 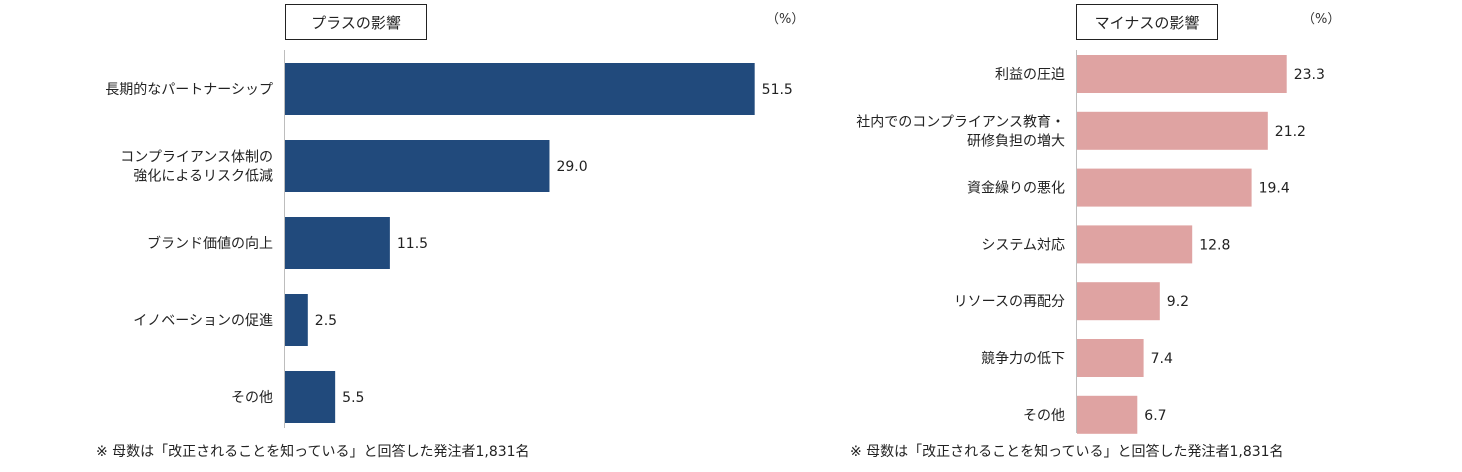 What do you see at coordinates (571, 167) in the screenshot?
I see `data-label: 29.0` at bounding box center [571, 167].